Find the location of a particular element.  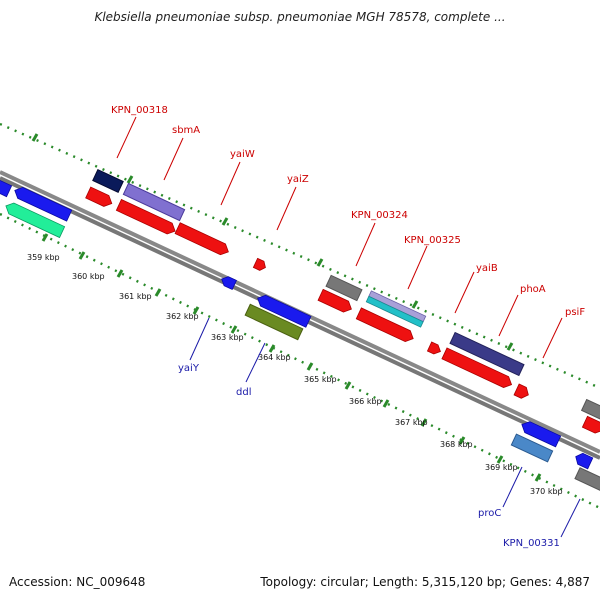

gene-sbma is located at coordinates (154, 202).